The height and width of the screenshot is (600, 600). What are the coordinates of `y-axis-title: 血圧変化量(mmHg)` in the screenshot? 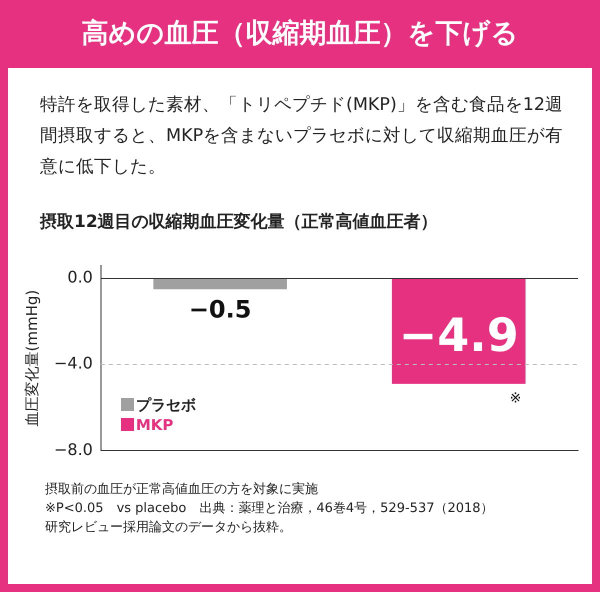 It's located at (31, 358).